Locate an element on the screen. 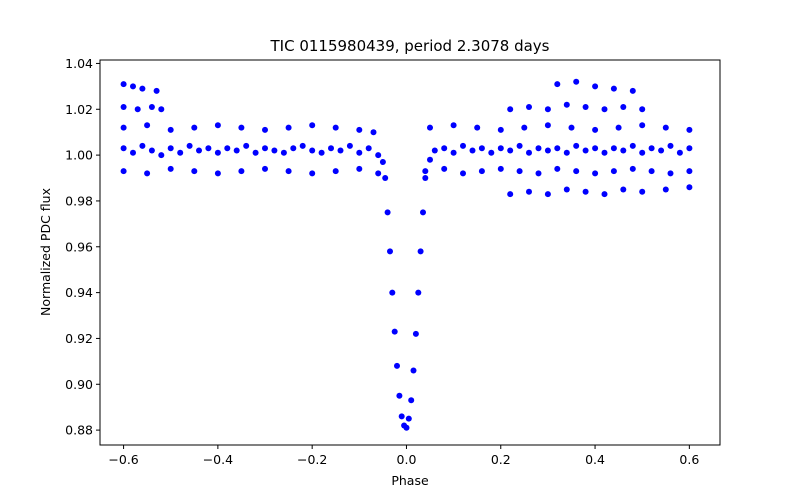 The width and height of the screenshot is (800, 500). y-tick-label: 1.02 is located at coordinates (79, 109).